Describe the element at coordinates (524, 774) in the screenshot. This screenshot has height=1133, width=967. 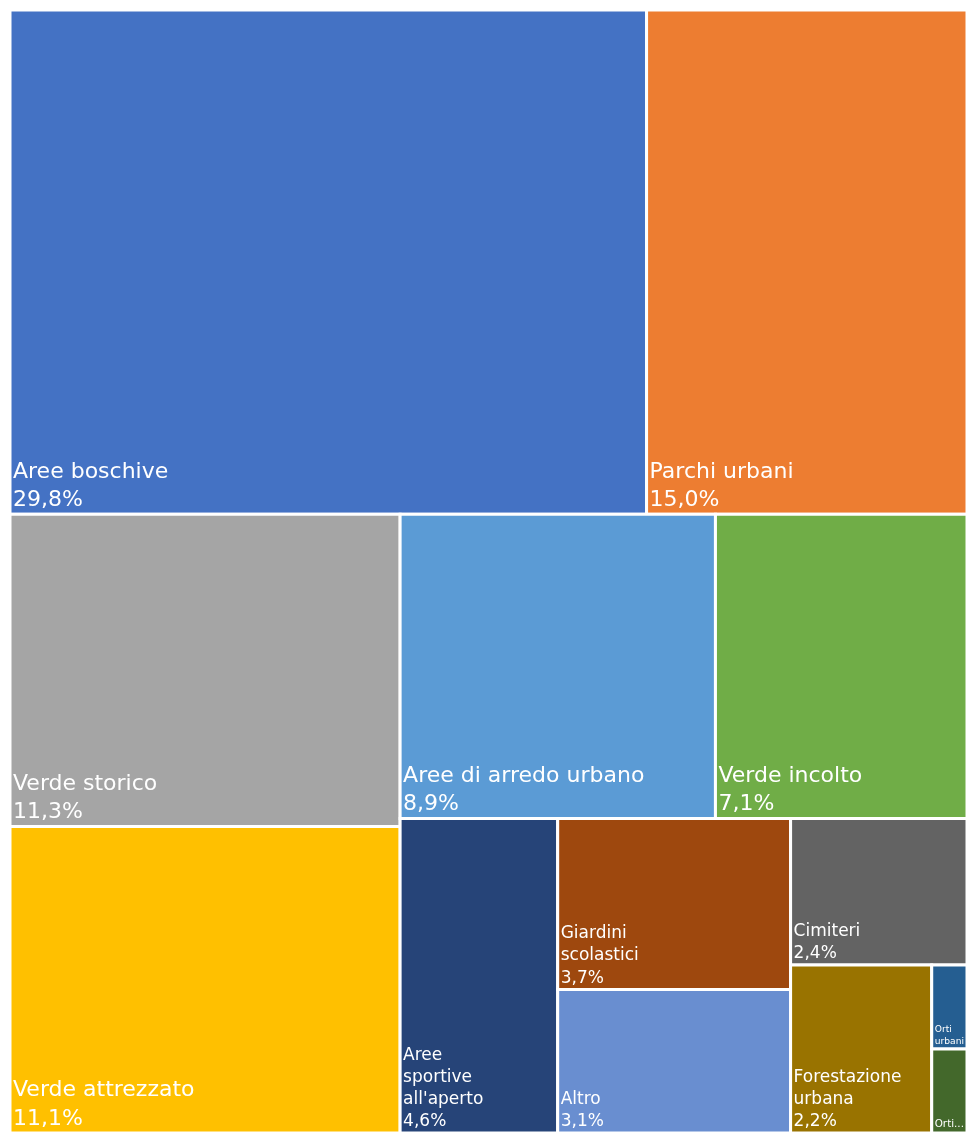
I see `category-label: Aree di arredo urbano` at that location.